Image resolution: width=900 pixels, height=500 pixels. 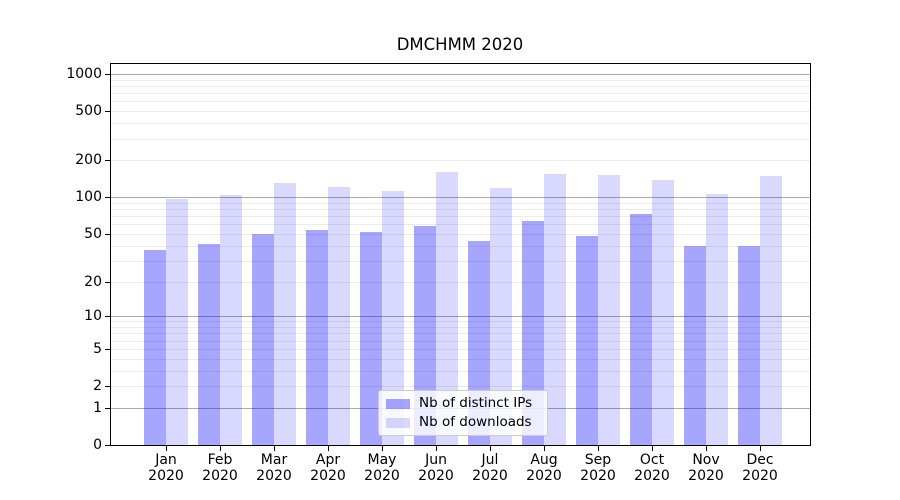 What do you see at coordinates (717, 319) in the screenshot?
I see `bar-nb-of-downloads-nov` at bounding box center [717, 319].